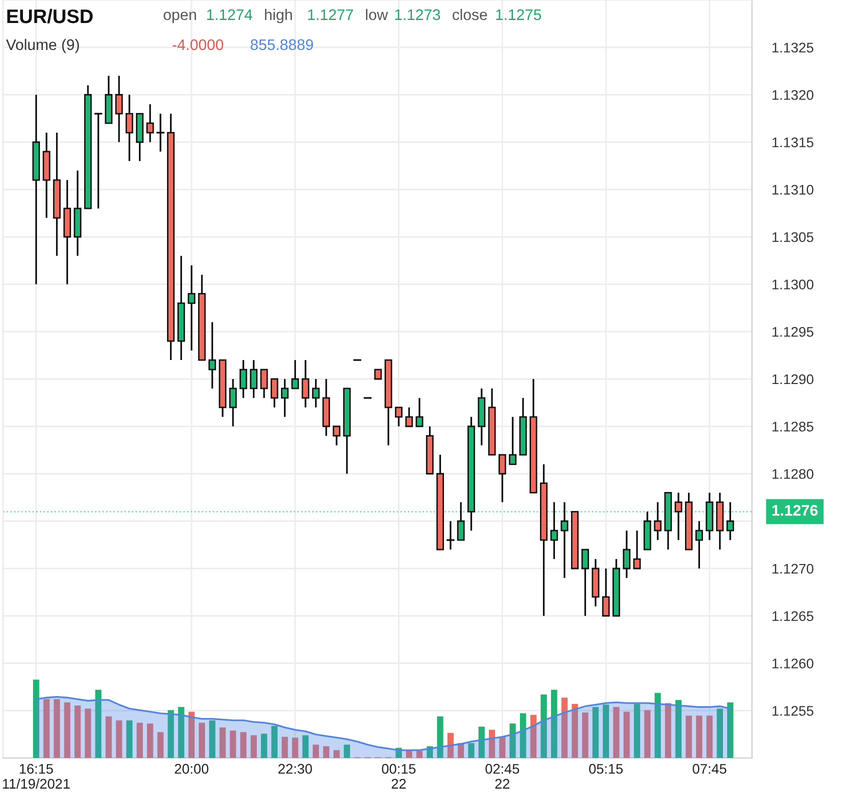  What do you see at coordinates (330, 14) in the screenshot?
I see `annotation: 1.1277` at bounding box center [330, 14].